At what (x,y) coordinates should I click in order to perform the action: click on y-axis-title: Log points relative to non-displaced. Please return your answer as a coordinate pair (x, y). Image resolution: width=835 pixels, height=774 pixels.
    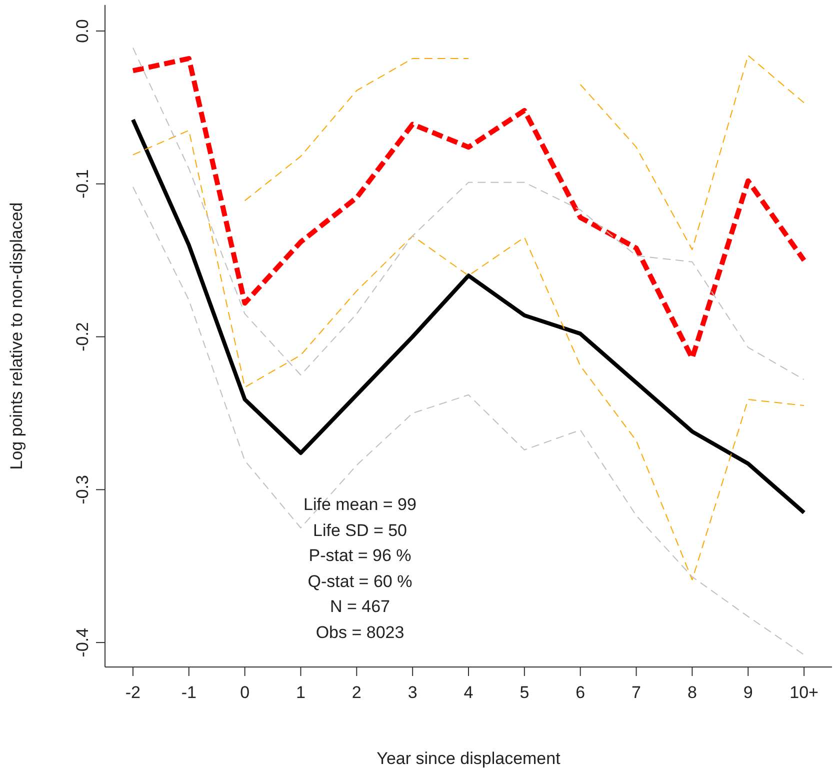
    Looking at the image, I should click on (16, 336).